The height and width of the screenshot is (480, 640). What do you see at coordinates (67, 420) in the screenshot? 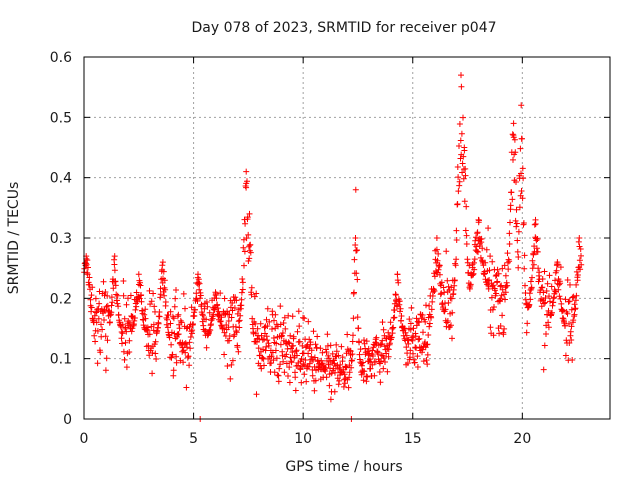
I see `y-tick-label: 0` at bounding box center [67, 420].